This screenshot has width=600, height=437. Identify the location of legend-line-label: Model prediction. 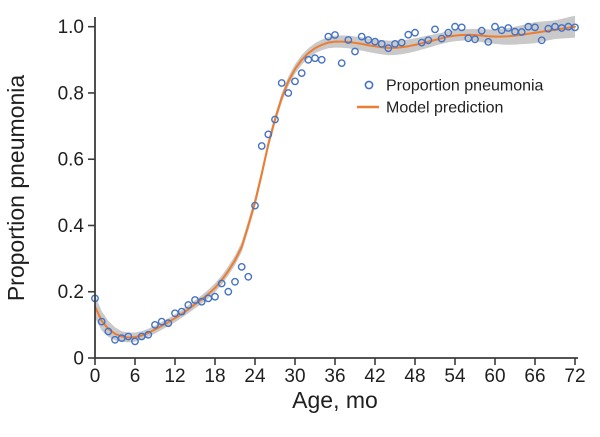
(444, 108).